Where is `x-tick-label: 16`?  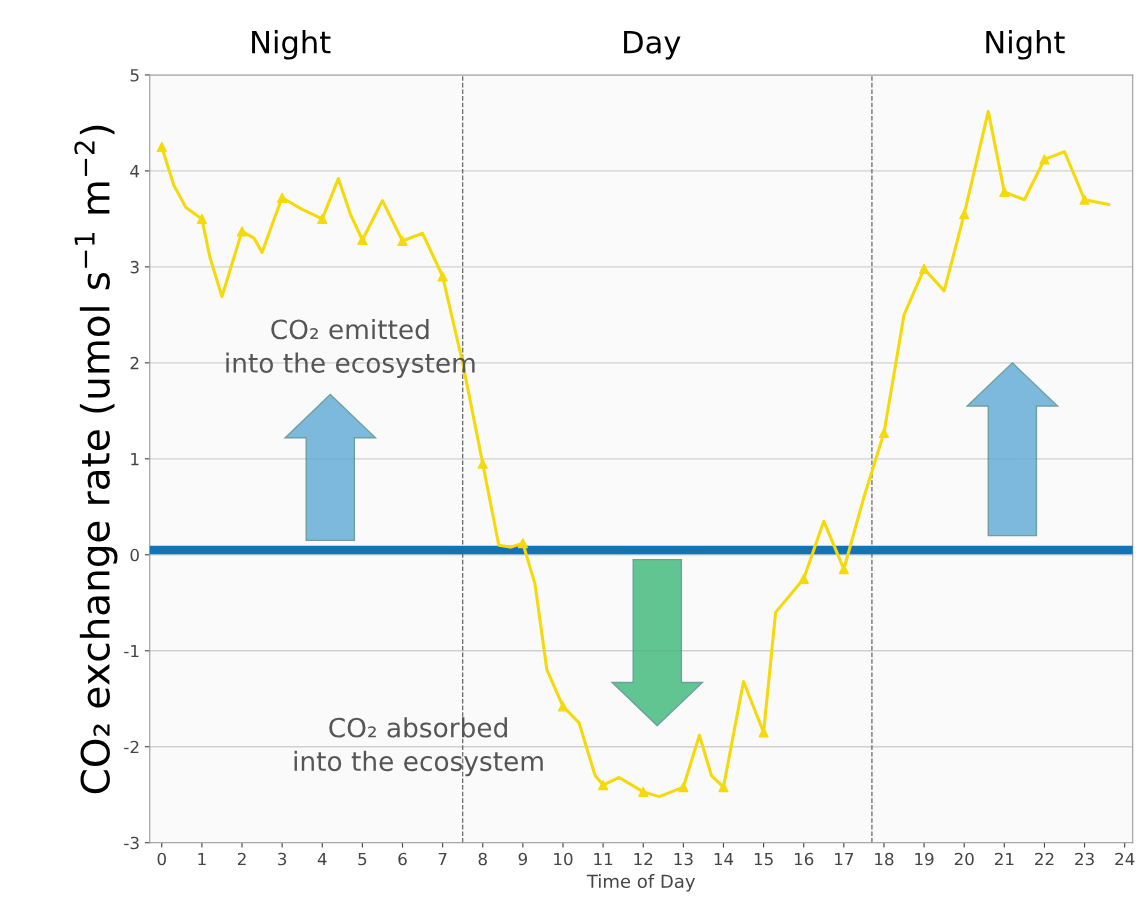 x-tick-label: 16 is located at coordinates (804, 859).